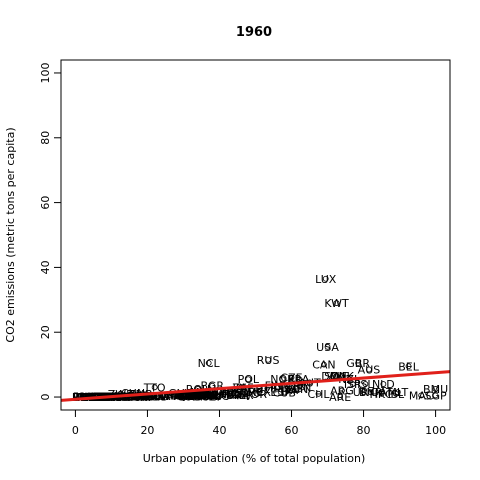 The image size is (480, 480). I want to click on point-label: ISL, so click(365, 384).